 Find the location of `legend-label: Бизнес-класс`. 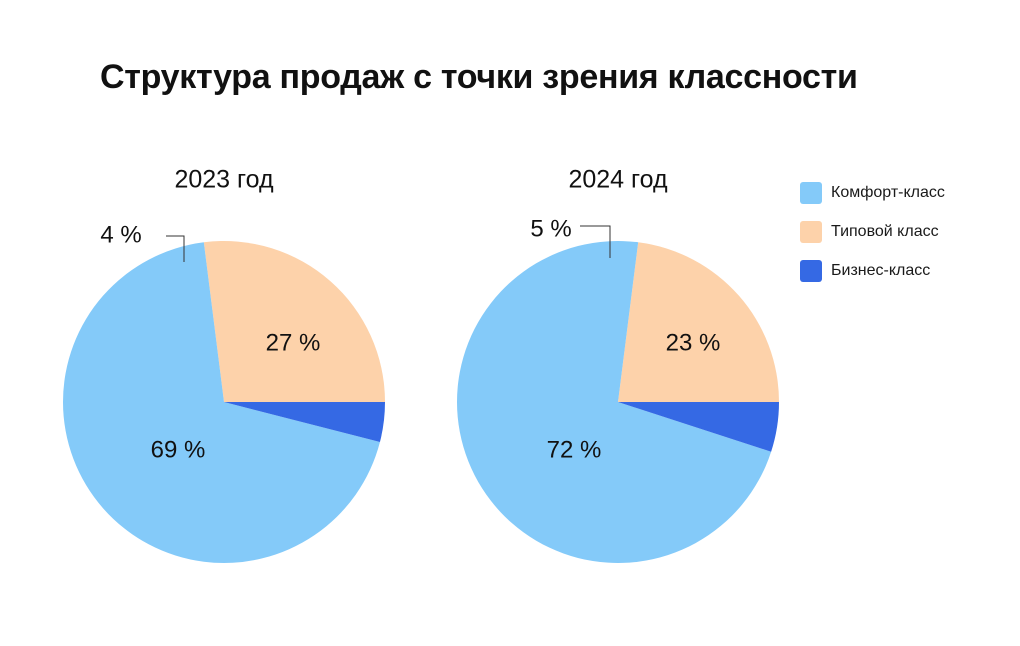

legend-label: Бизнес-класс is located at coordinates (881, 270).